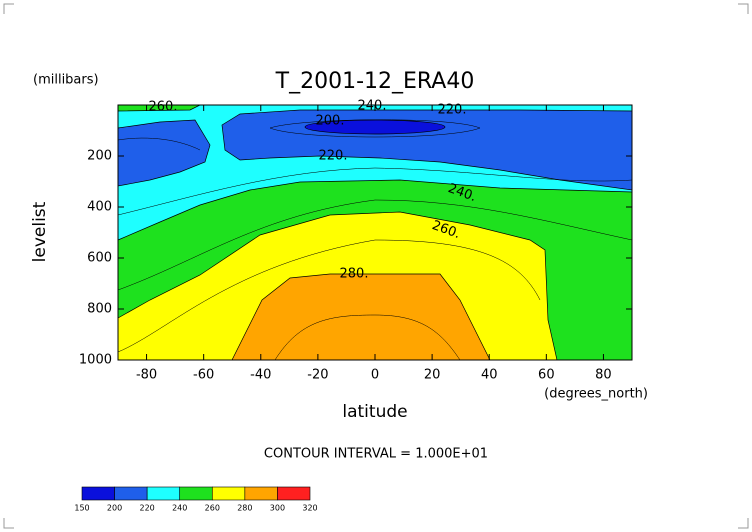 This screenshot has height=532, width=752. Describe the element at coordinates (212, 508) in the screenshot. I see `colorbar-label: 260` at that location.